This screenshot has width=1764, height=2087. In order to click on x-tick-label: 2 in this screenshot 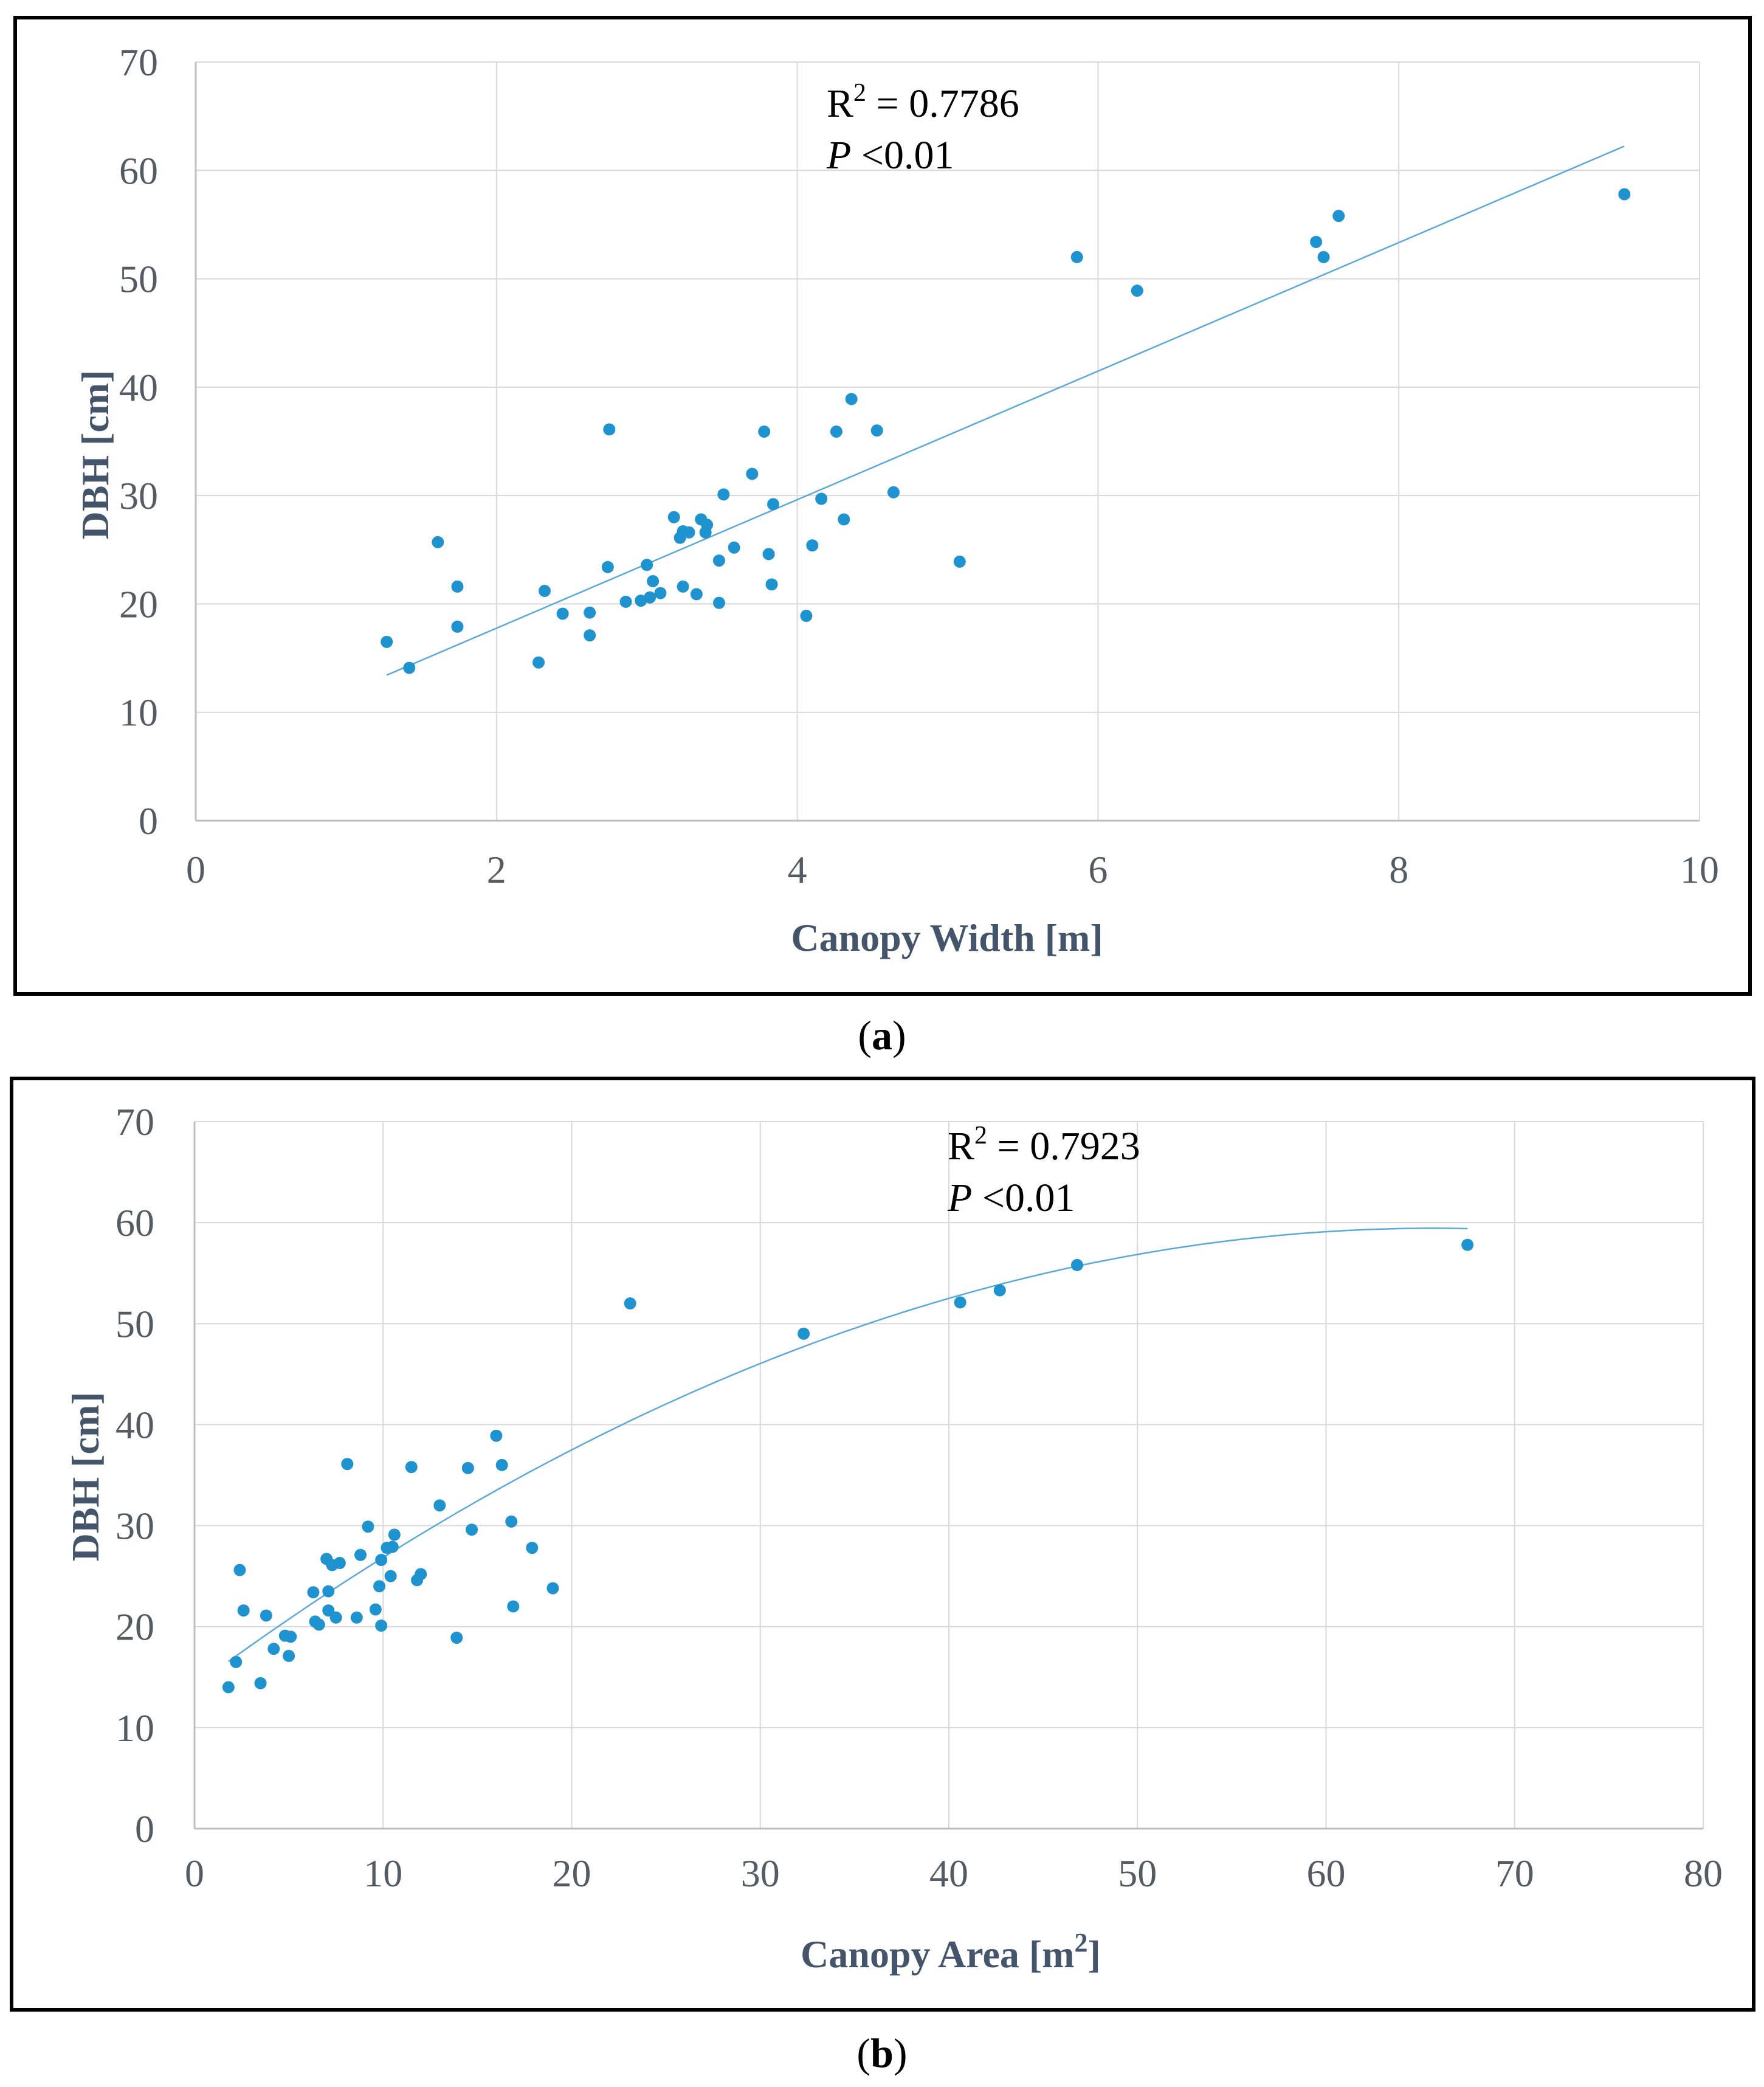, I will do `click(496, 870)`.